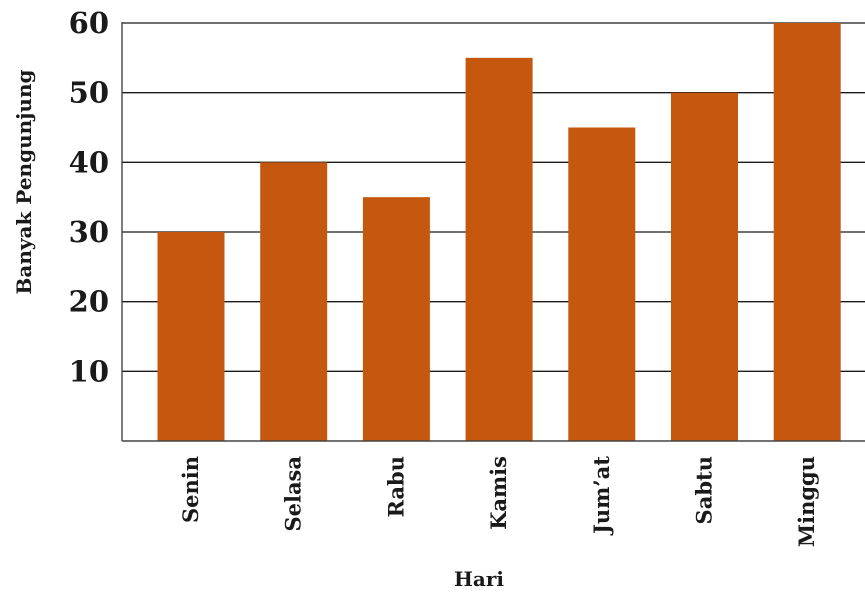 This screenshot has width=865, height=593. Describe the element at coordinates (601, 496) in the screenshot. I see `x-tick-label: Jum’at` at that location.